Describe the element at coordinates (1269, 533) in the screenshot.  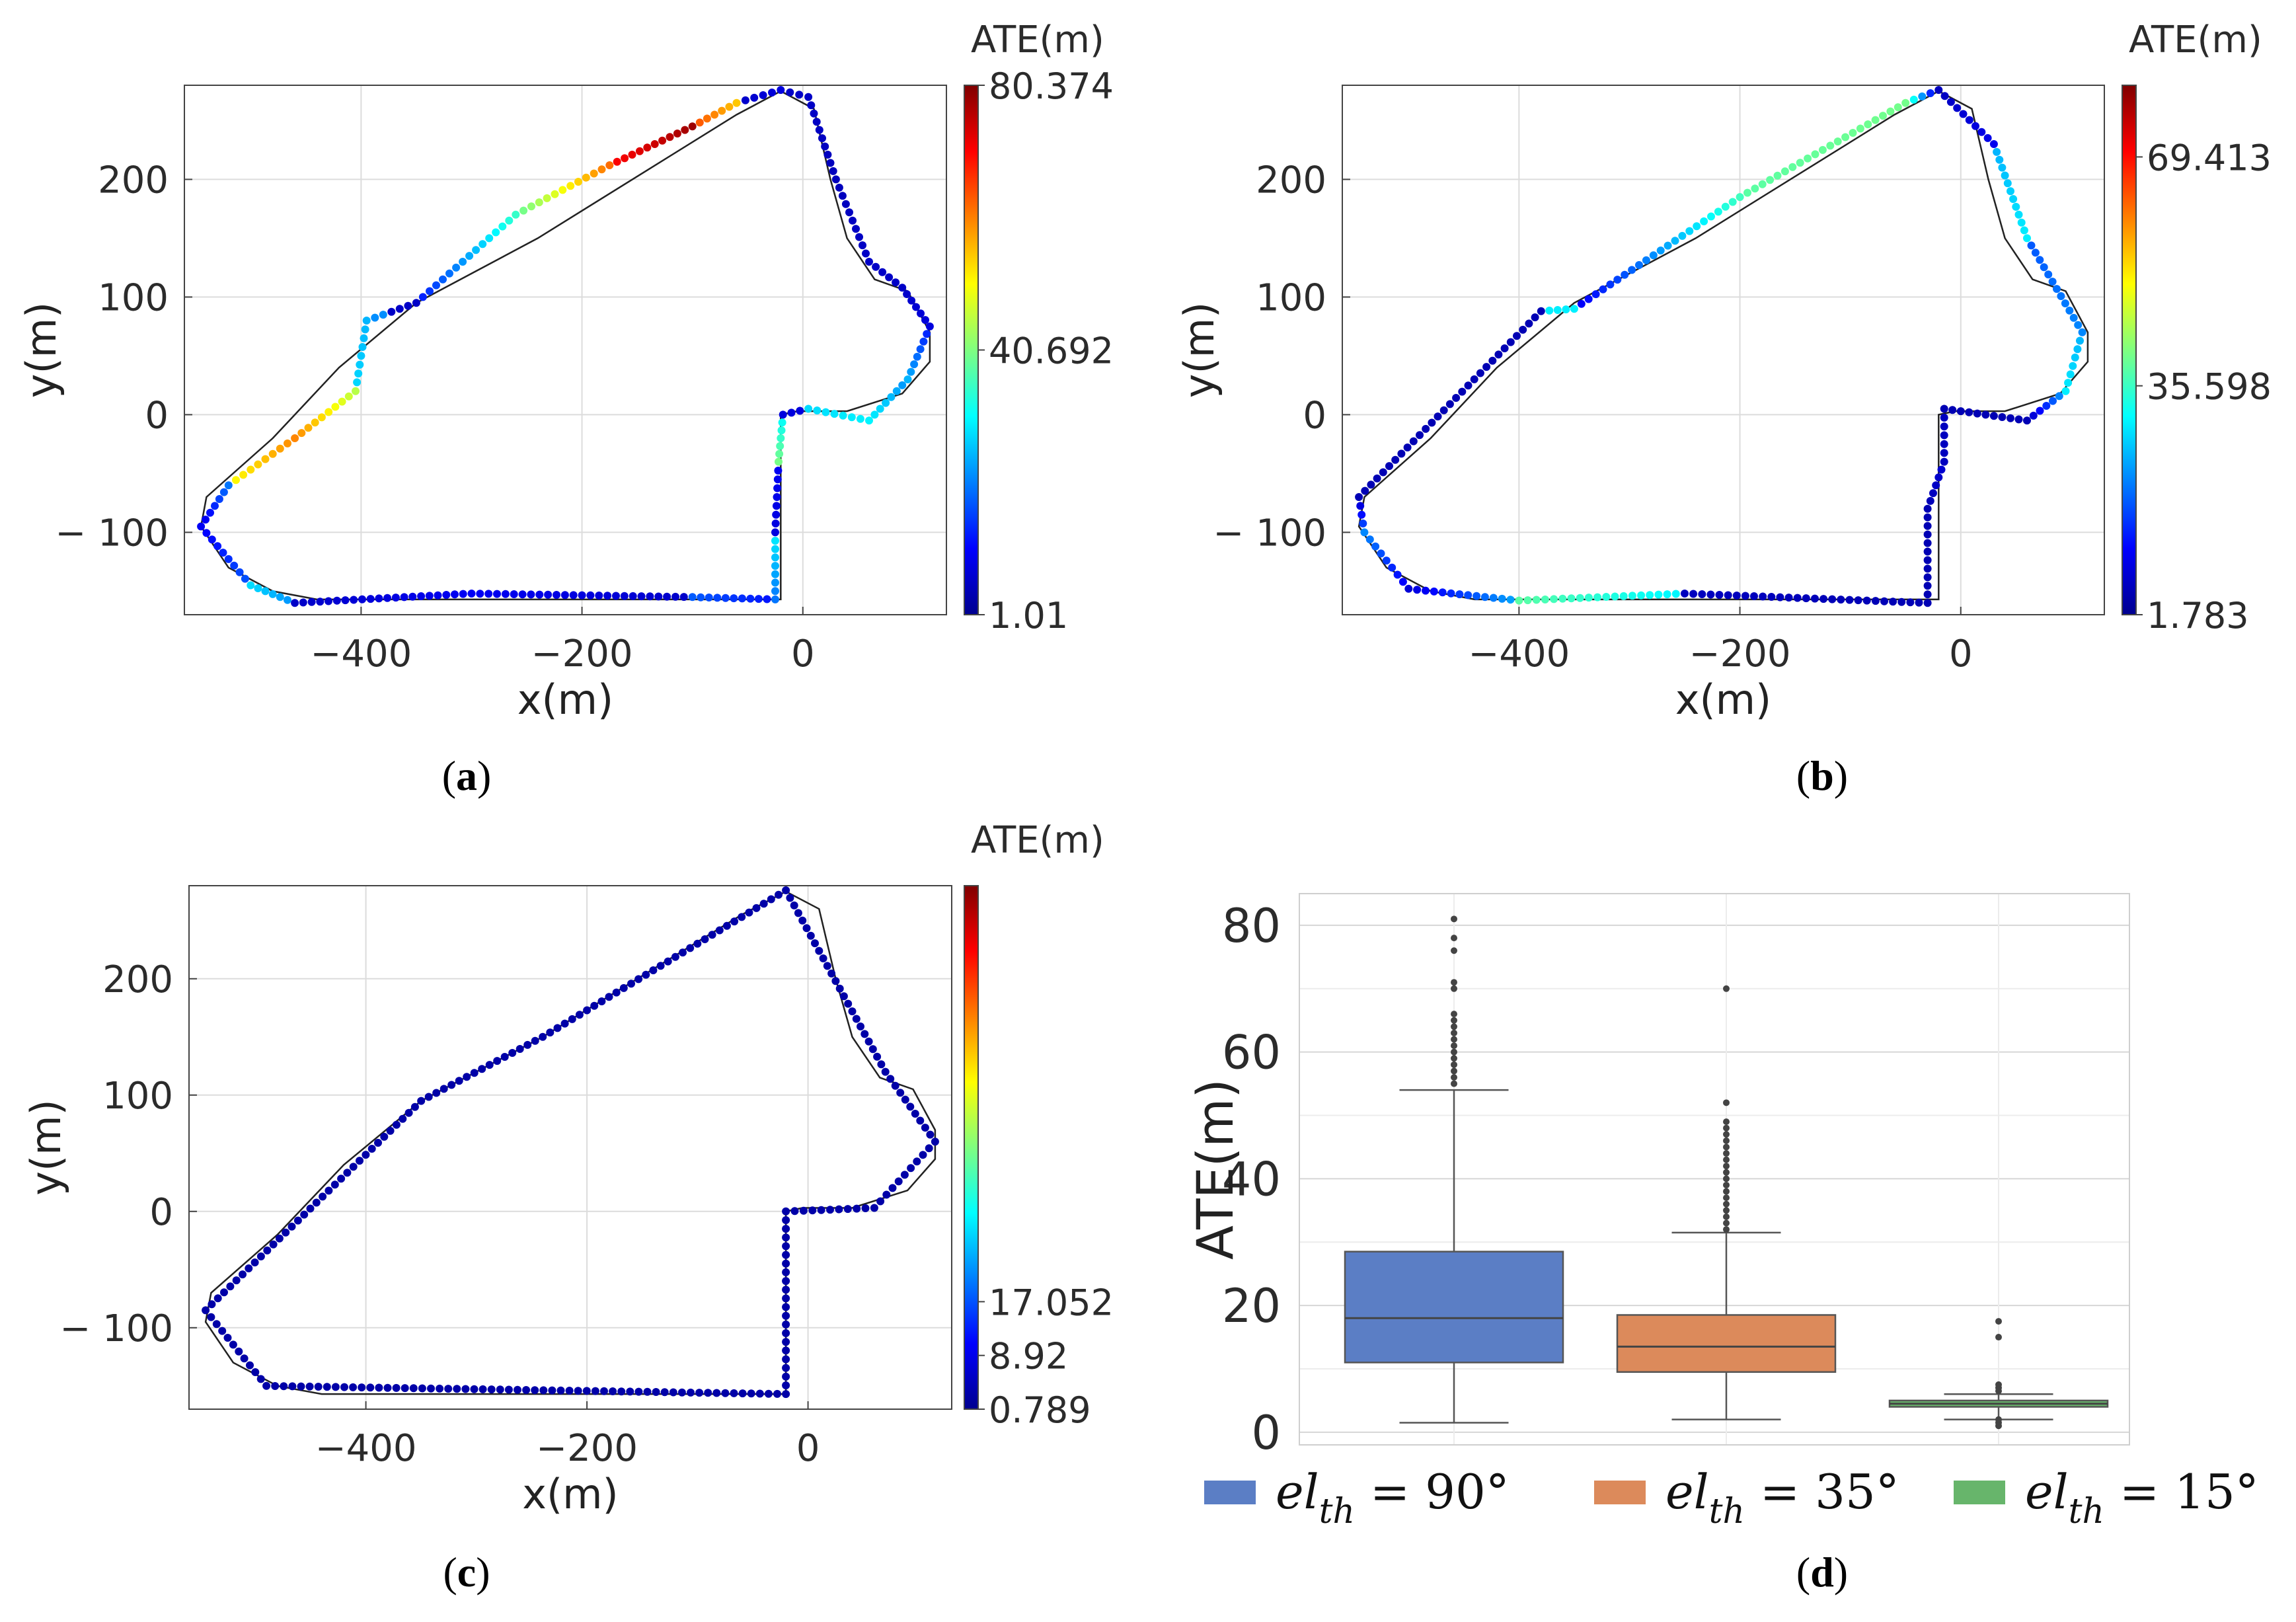
I see `y-tick-label: − 100` at that location.